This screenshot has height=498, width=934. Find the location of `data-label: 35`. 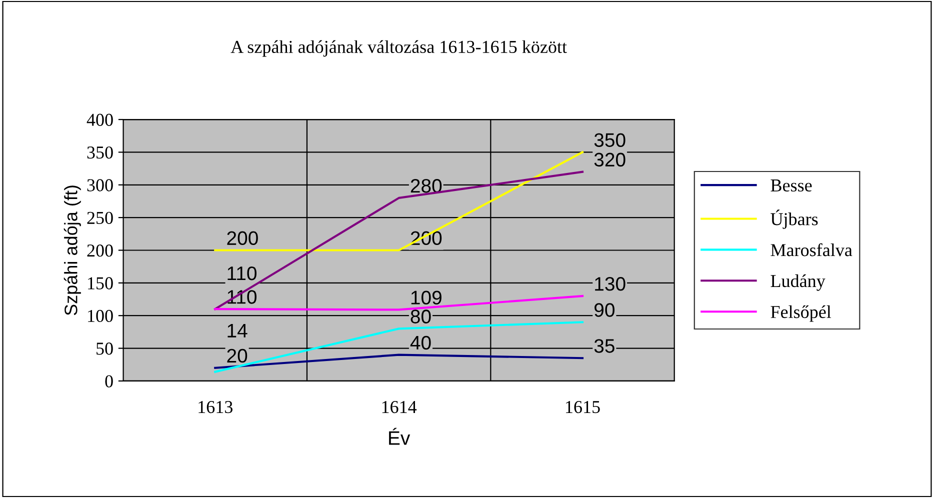

data-label: 35 is located at coordinates (604, 346).